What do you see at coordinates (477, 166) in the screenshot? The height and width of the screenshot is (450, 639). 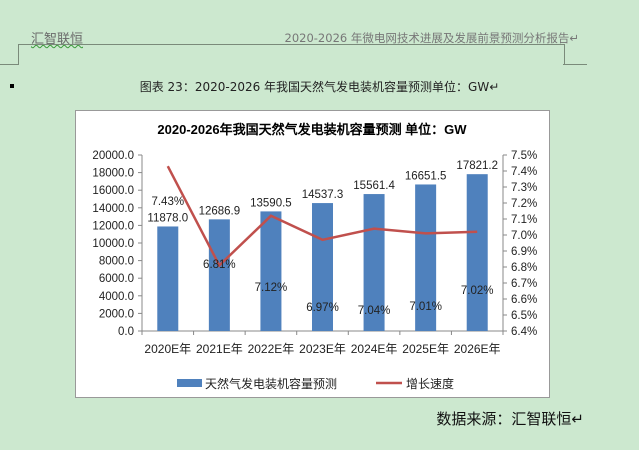 I see `bar-label: 17821.2` at bounding box center [477, 166].